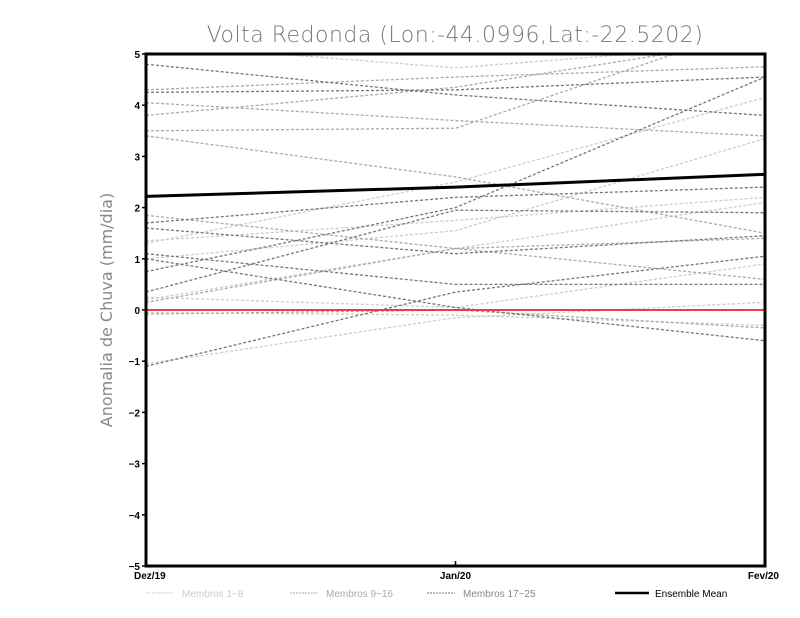  Describe the element at coordinates (456, 576) in the screenshot. I see `x-tick-label: Jan/20` at that location.